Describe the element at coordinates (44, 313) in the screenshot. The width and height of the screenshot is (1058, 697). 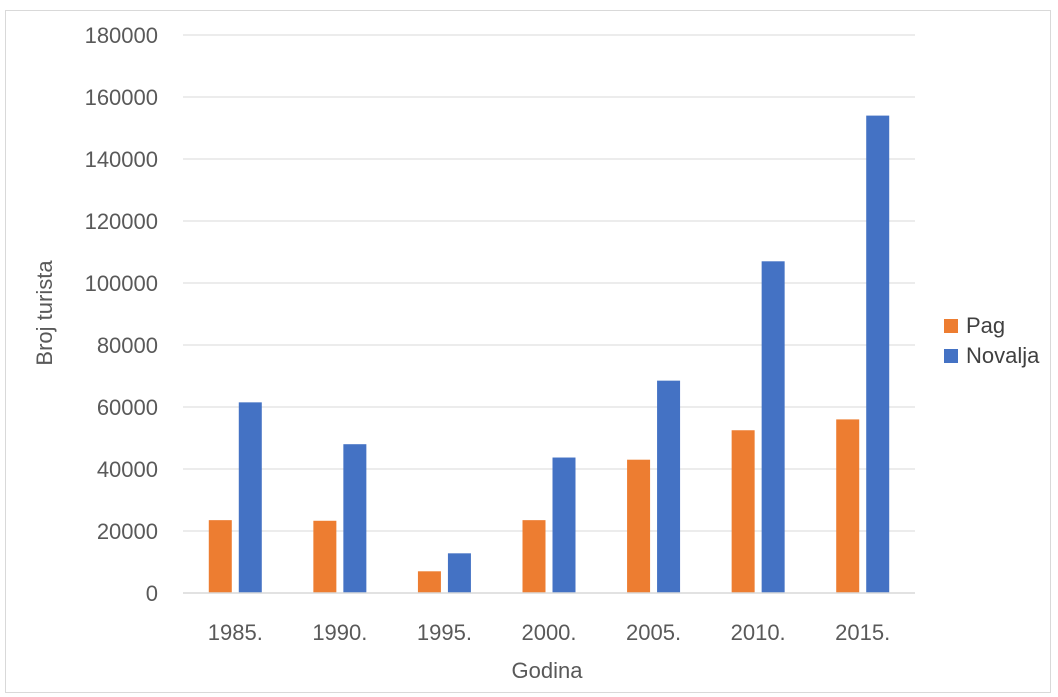
I see `y-axis-title: Broj turista` at that location.